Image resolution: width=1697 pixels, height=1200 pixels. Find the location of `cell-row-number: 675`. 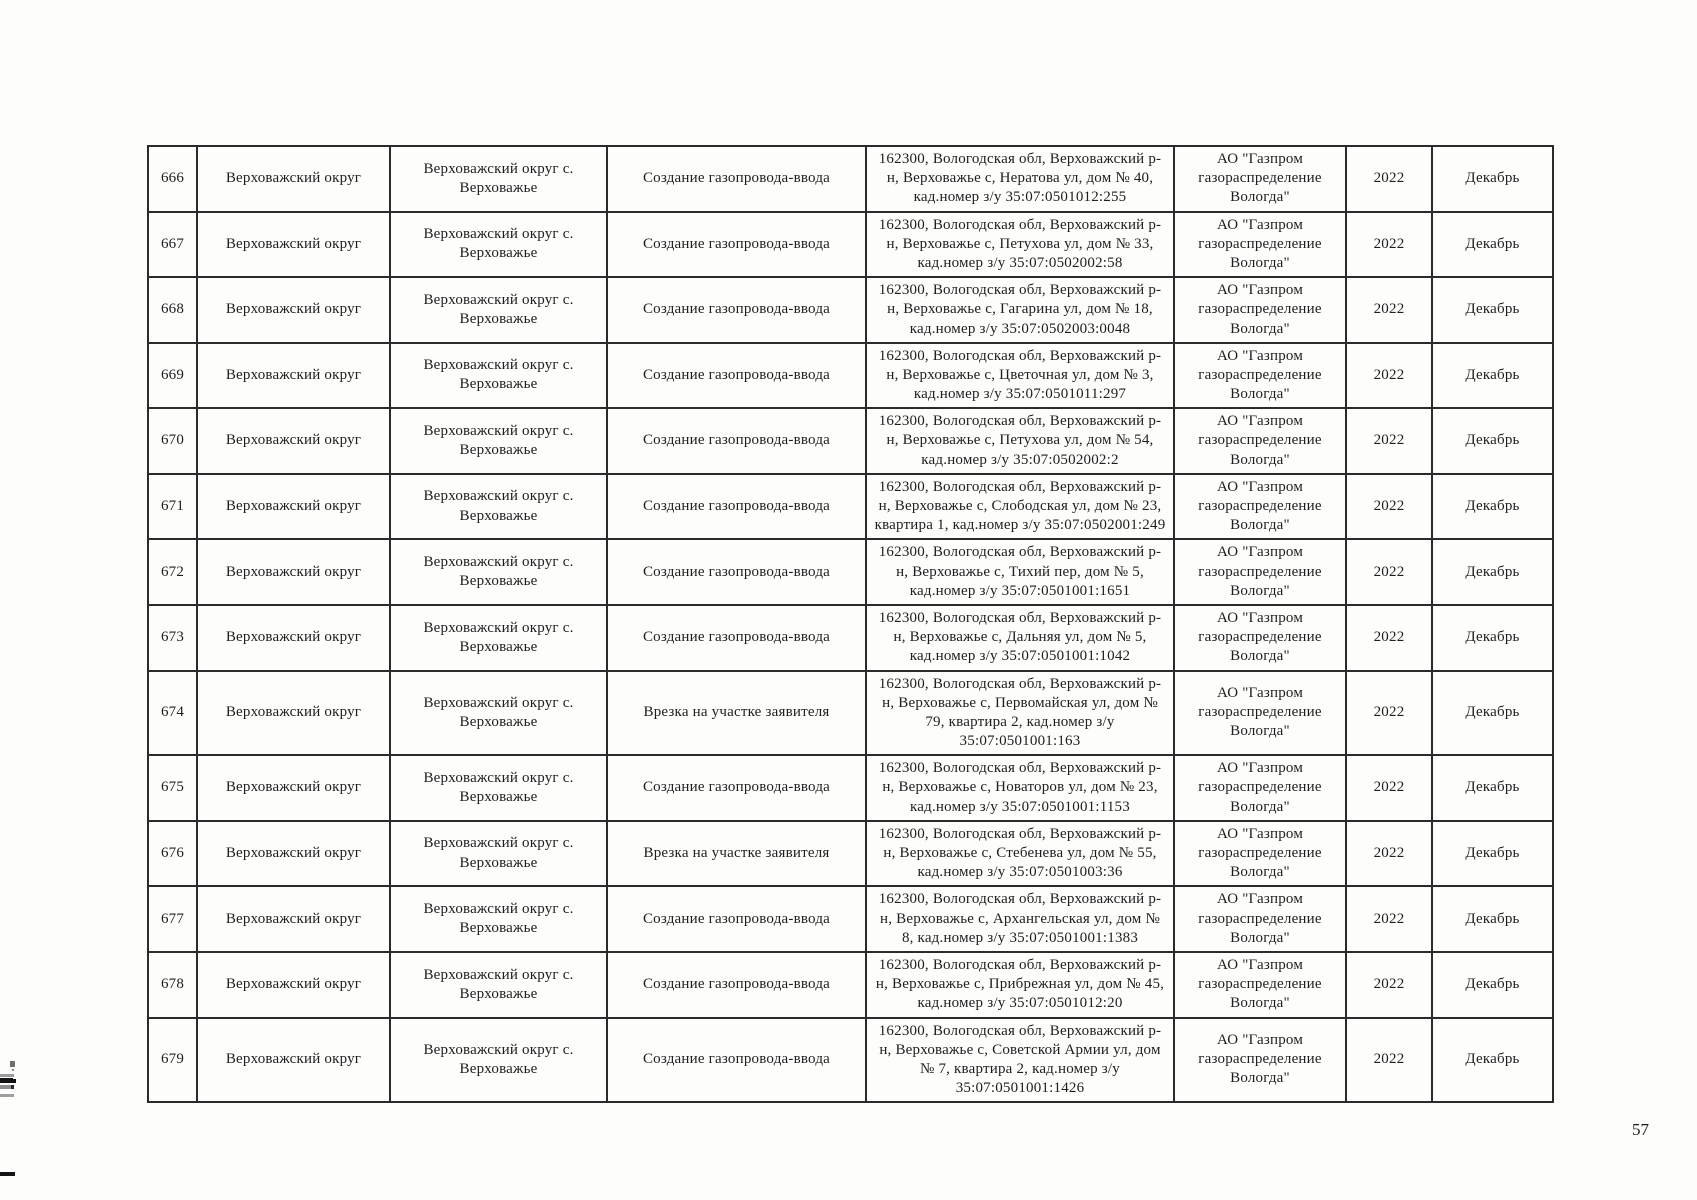

cell-row-number: 675 is located at coordinates (172, 788).